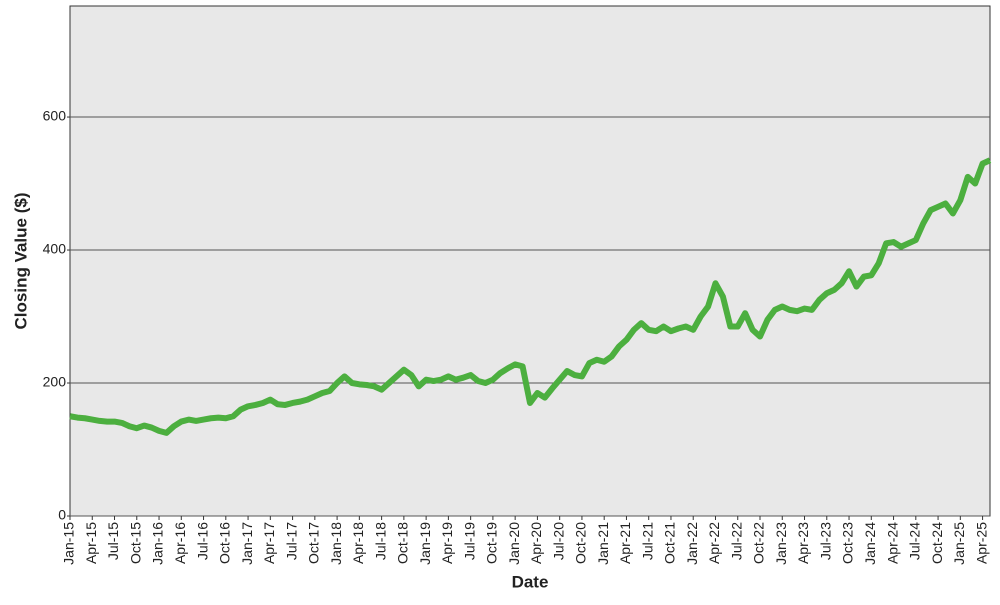 The height and width of the screenshot is (605, 1000). What do you see at coordinates (781, 543) in the screenshot?
I see `x-tick-label: Jan-23` at bounding box center [781, 543].